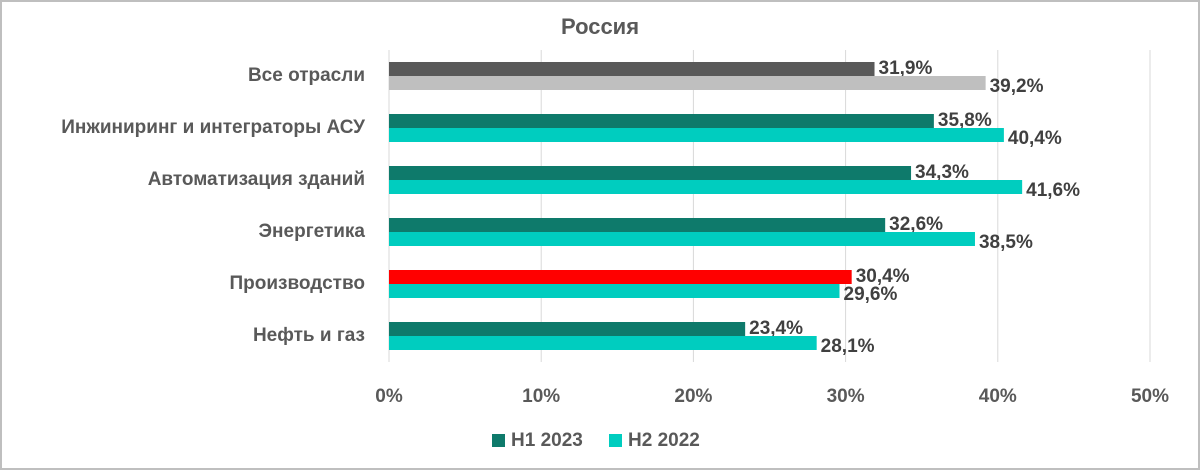 The width and height of the screenshot is (1200, 470). Describe the element at coordinates (846, 396) in the screenshot. I see `x-tick-label: 30%` at that location.